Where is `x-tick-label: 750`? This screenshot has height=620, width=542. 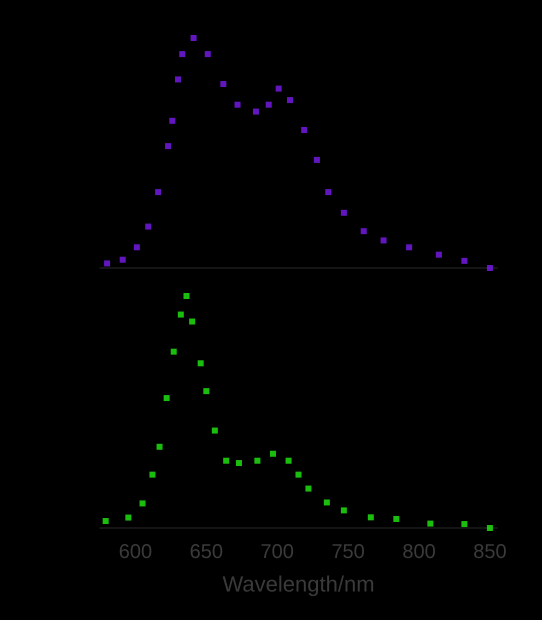 x-tick-label: 750 is located at coordinates (348, 552).